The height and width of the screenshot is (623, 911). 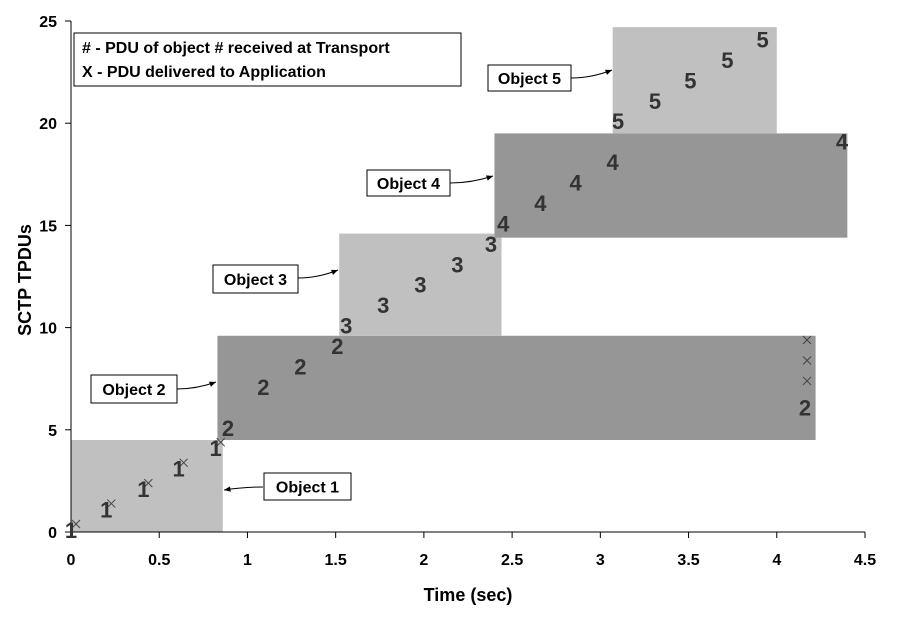 What do you see at coordinates (468, 595) in the screenshot?
I see `x-axis-title: Time (sec)` at bounding box center [468, 595].